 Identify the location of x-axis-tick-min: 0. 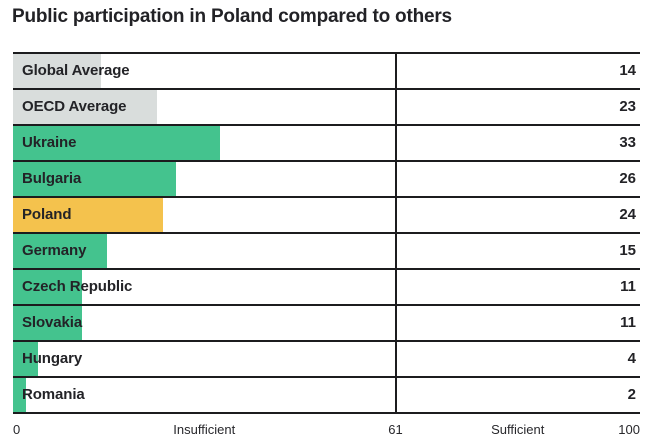
(17, 429).